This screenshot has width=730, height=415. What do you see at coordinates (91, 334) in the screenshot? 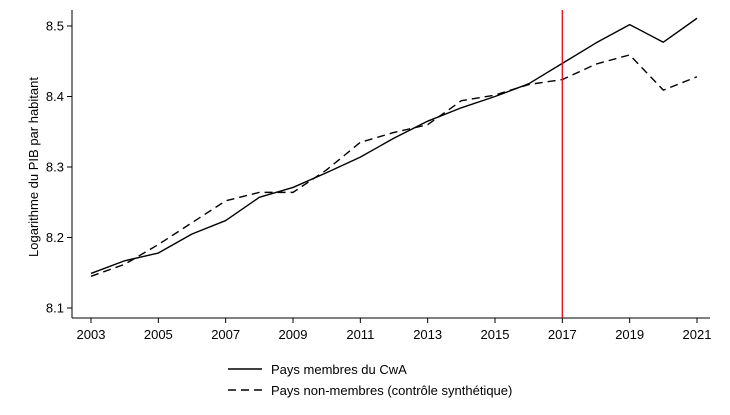
I see `x-tick-label: 2003` at bounding box center [91, 334].